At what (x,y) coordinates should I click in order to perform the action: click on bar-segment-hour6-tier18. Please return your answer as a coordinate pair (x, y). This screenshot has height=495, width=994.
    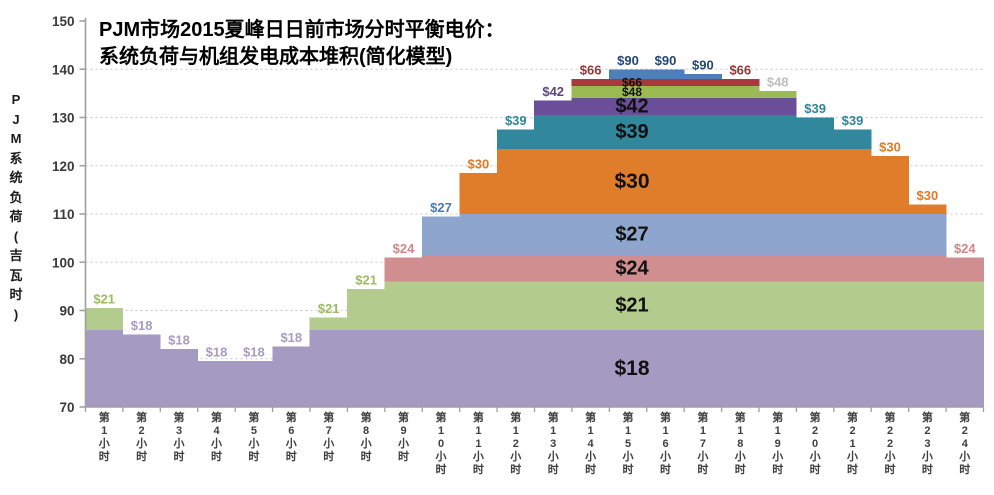
    Looking at the image, I should click on (291, 376).